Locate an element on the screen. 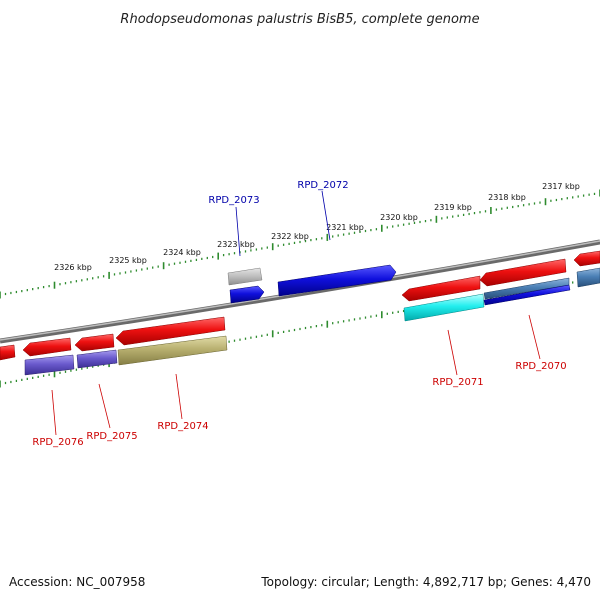  label-RPD_2074: RPD_2074 is located at coordinates (182, 426).